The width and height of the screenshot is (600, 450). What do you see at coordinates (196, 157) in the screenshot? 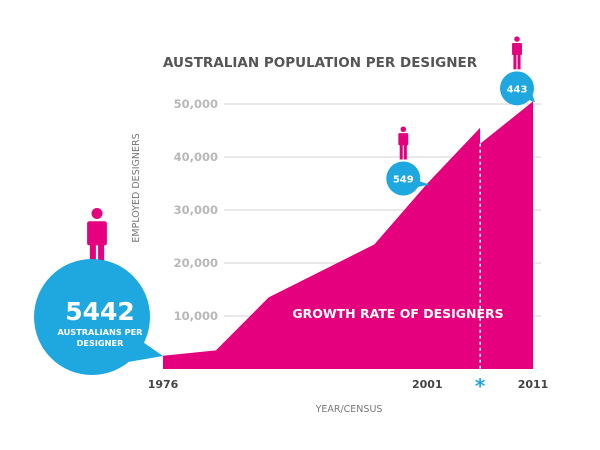
I see `y-tick-label: 40,000` at bounding box center [196, 157].